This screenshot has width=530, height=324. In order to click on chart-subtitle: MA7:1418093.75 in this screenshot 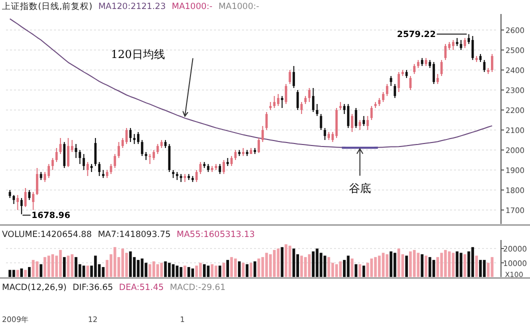, I will do `click(134, 235)`.